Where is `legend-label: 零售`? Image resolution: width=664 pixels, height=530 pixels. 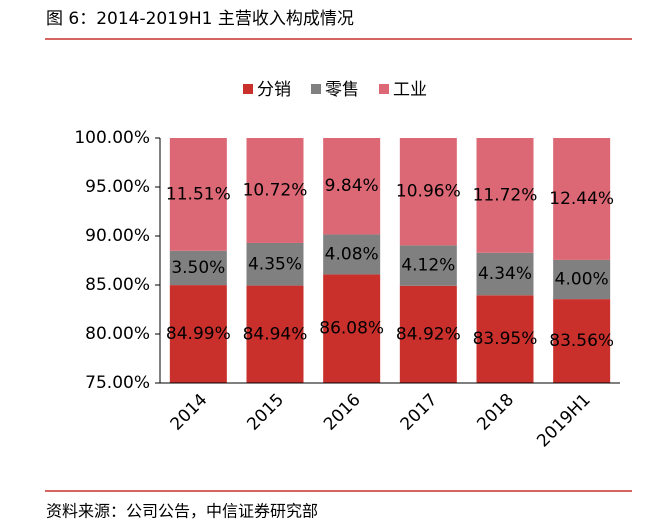
legend-label: 零售 is located at coordinates (342, 90).